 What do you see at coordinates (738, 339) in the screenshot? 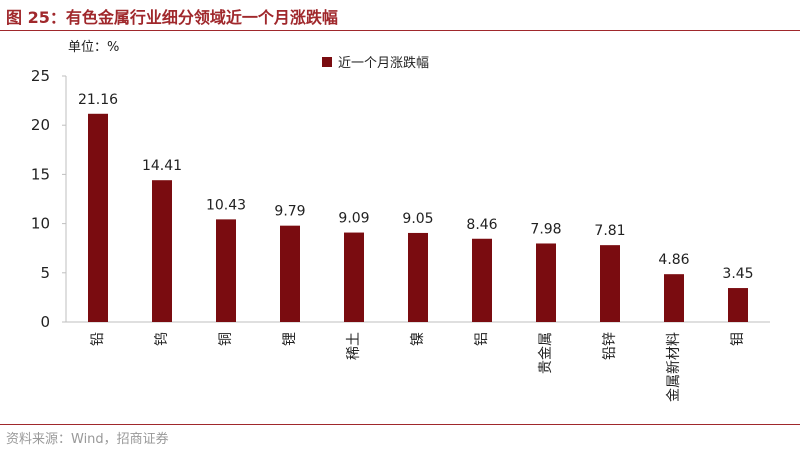
I see `category-label: 钼` at bounding box center [738, 339].